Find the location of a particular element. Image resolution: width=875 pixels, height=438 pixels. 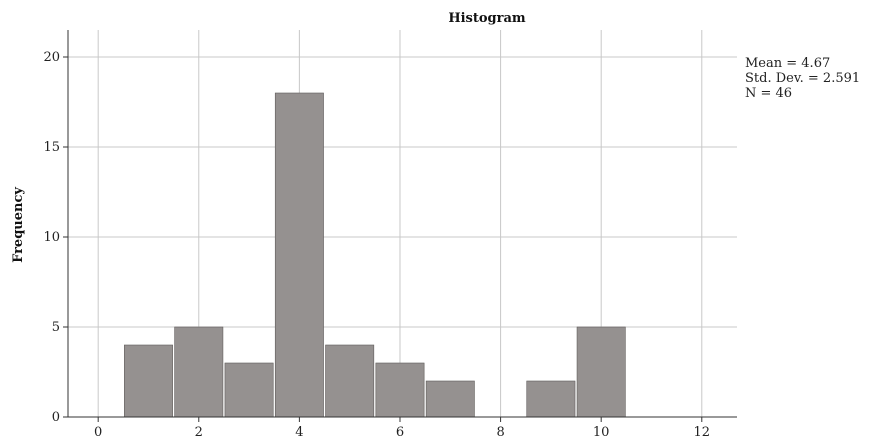

x-tick-label-12: 12 is located at coordinates (702, 431).